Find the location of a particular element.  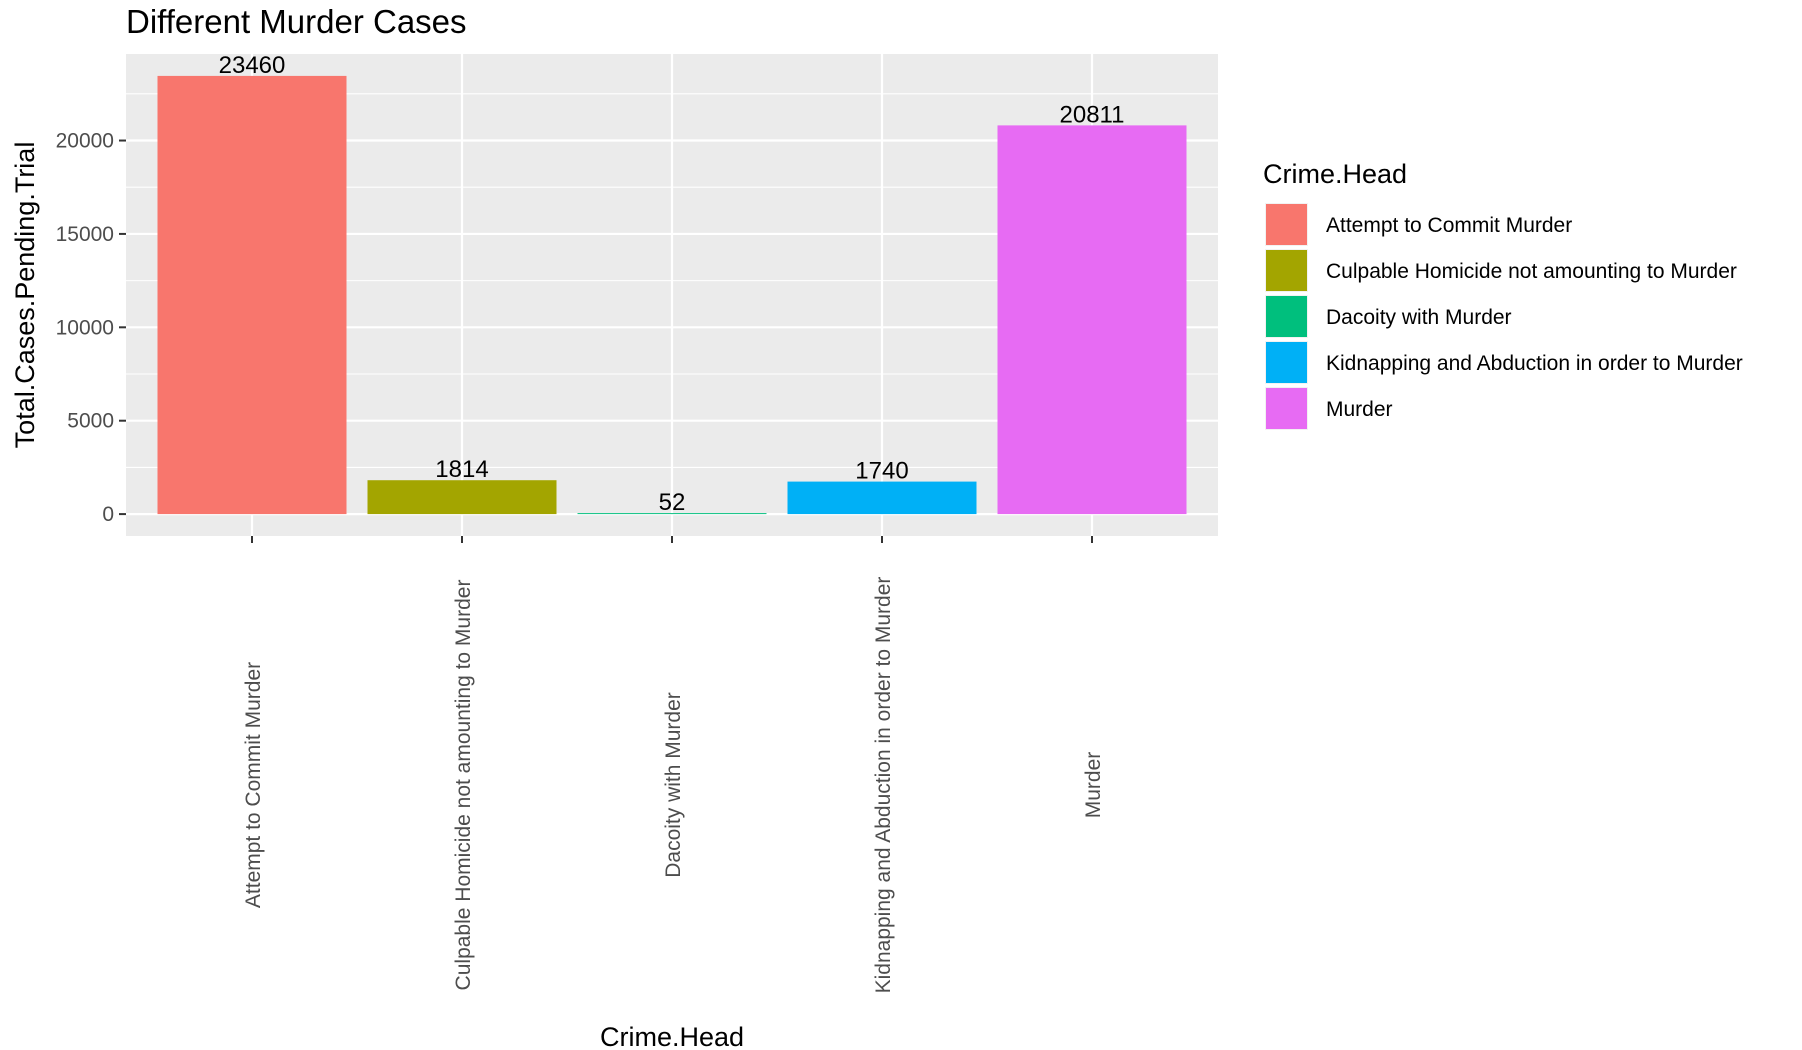

y-tick-label: 0 is located at coordinates (108, 514).